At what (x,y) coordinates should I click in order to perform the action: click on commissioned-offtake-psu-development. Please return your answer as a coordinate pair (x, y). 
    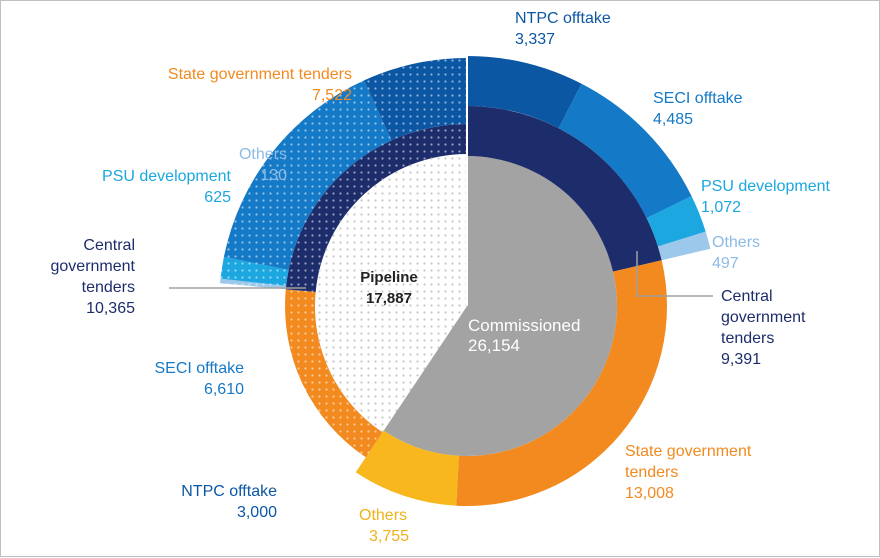
    Looking at the image, I should click on (676, 221).